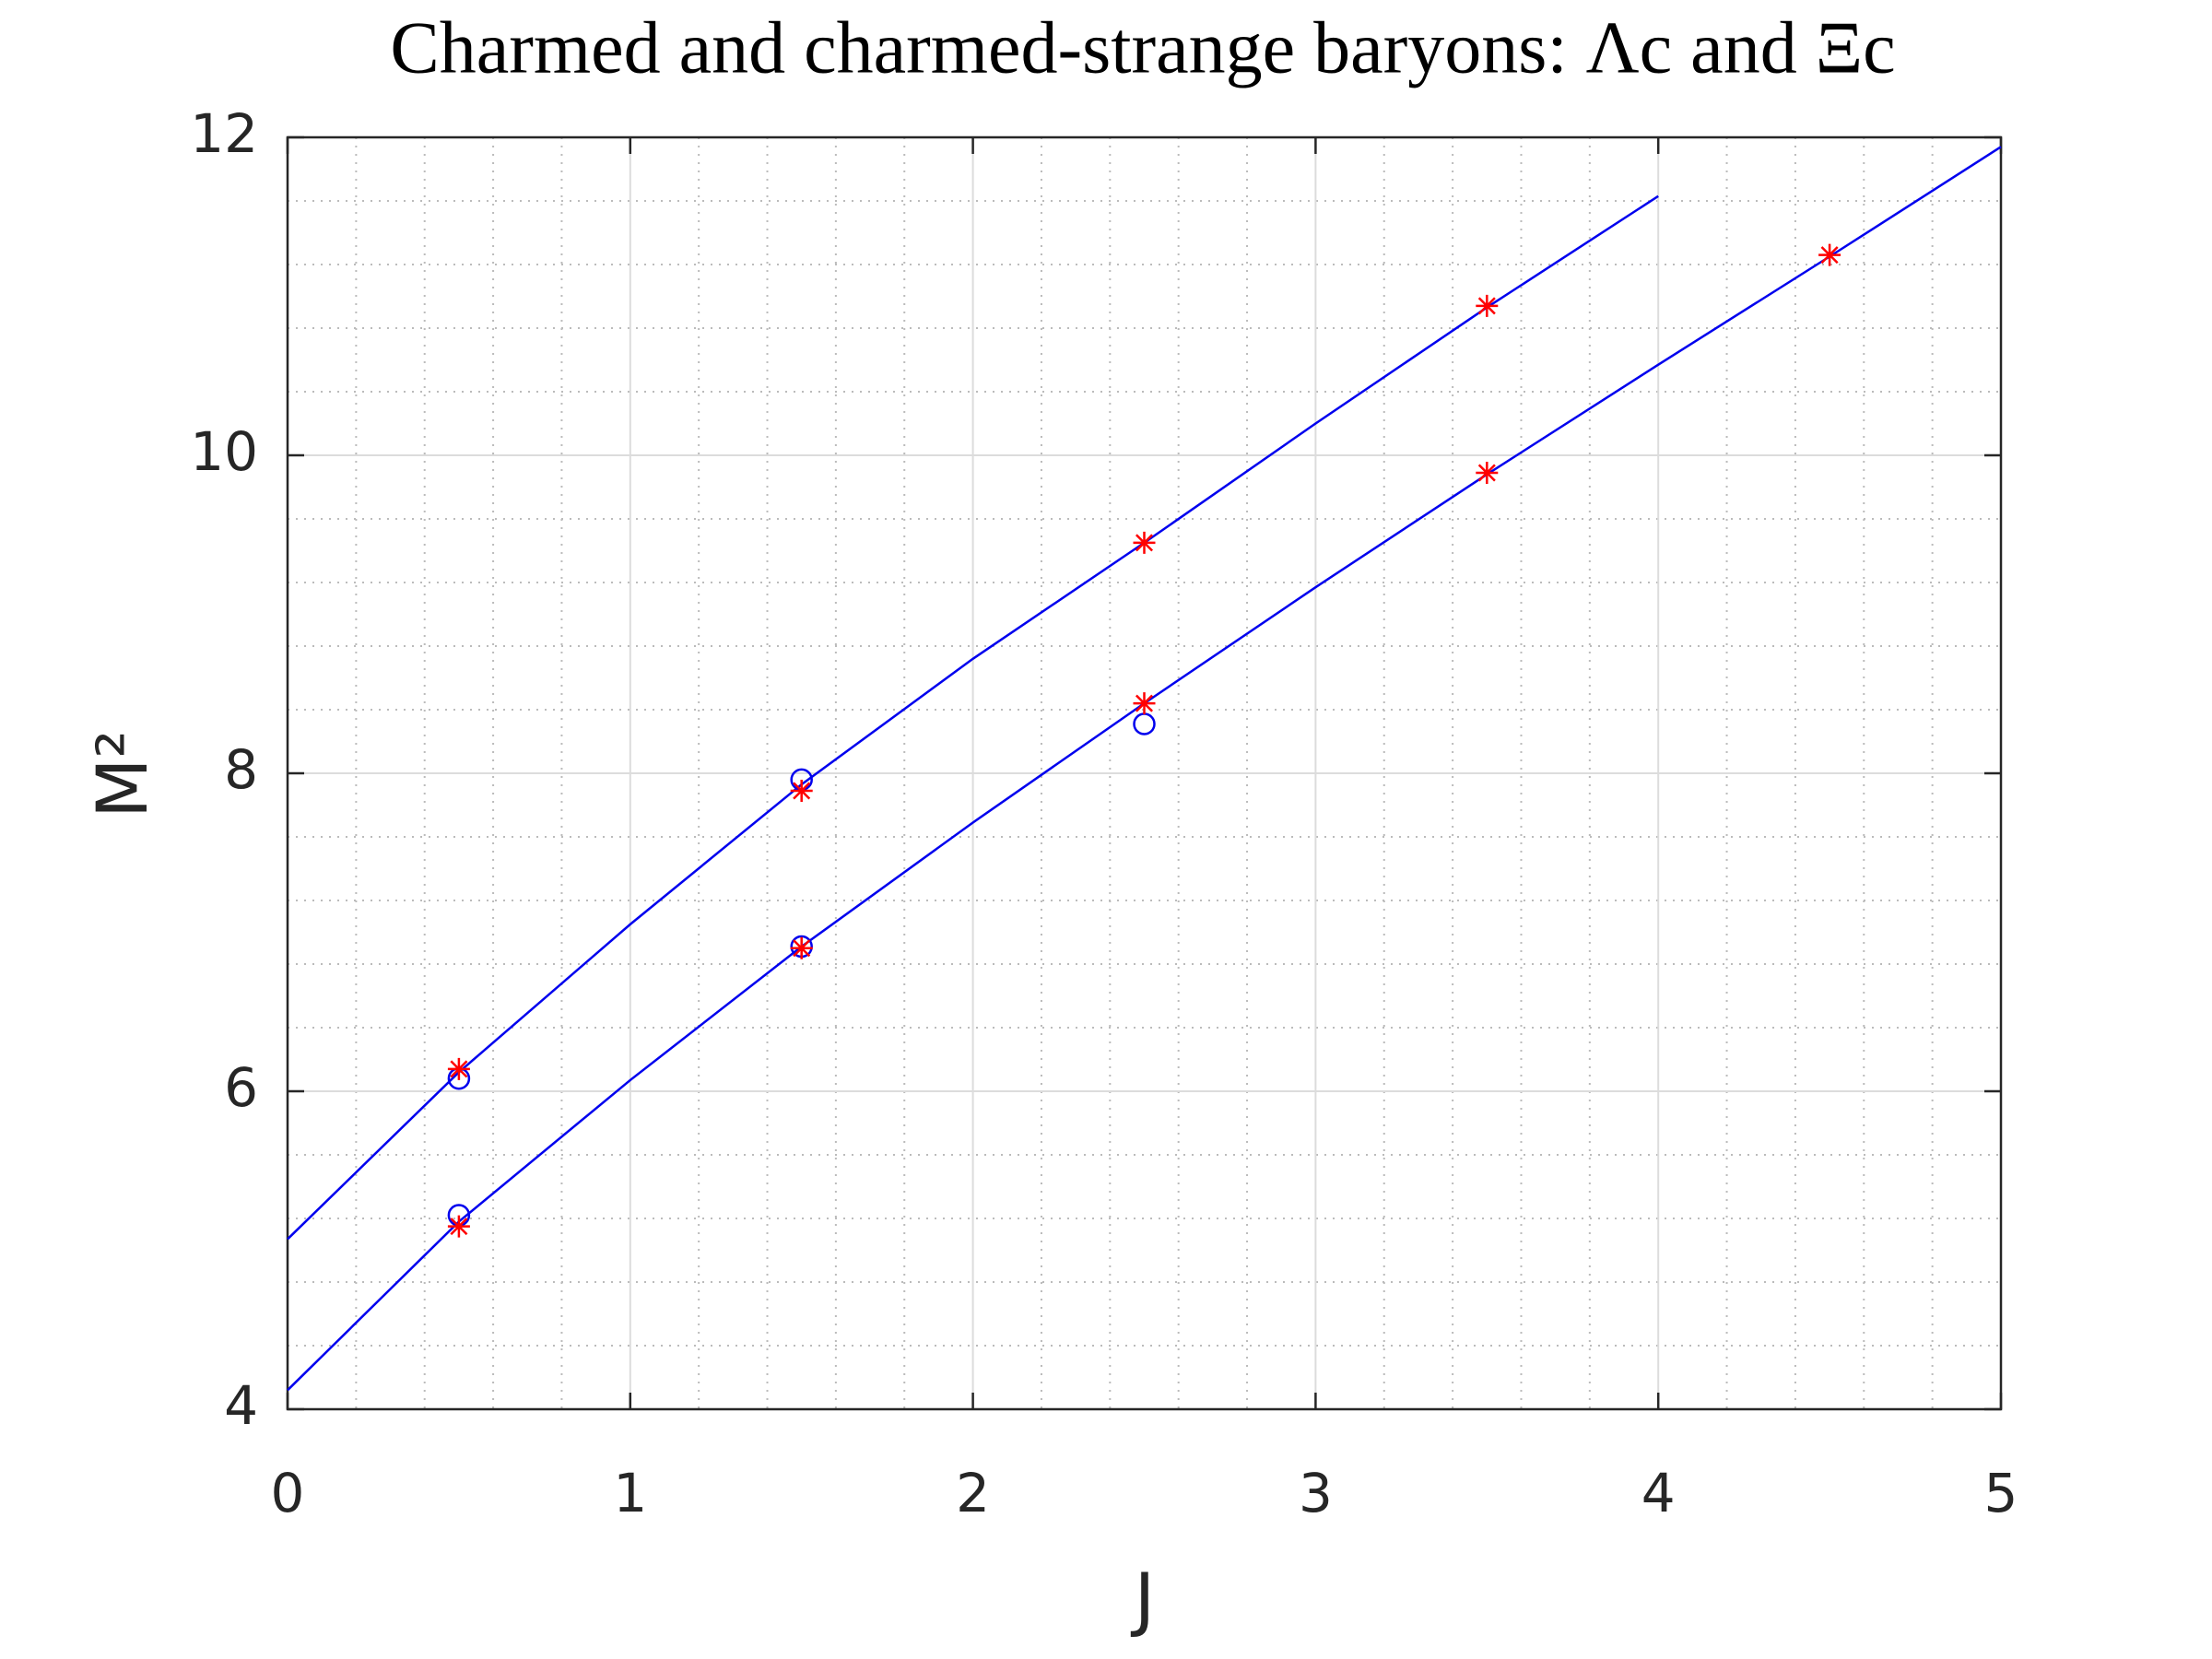 The image size is (2212, 1659). Describe the element at coordinates (224, 451) in the screenshot. I see `y-tick-label: 10` at that location.